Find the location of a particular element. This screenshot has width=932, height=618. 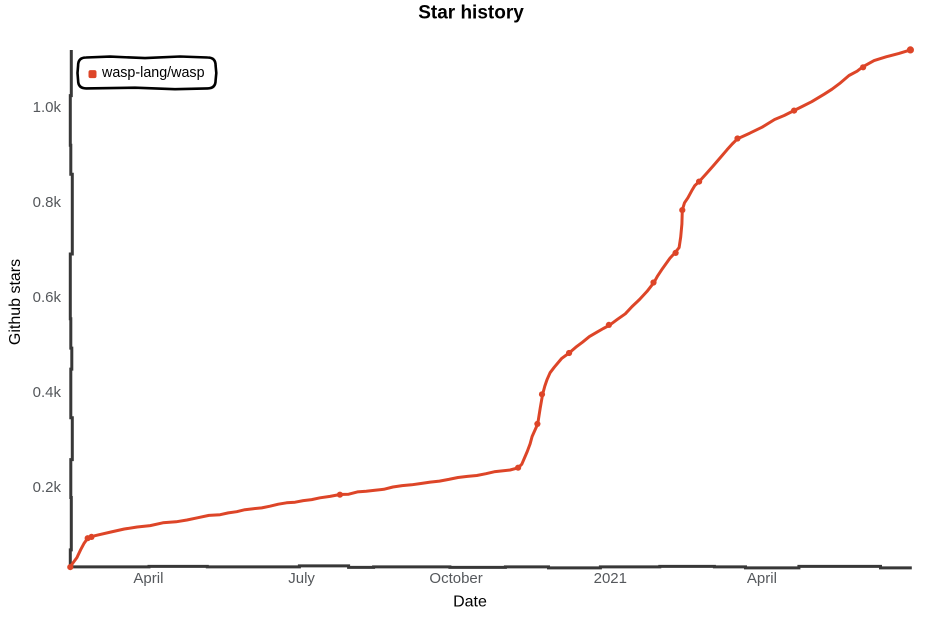

svg-text: 0.6k is located at coordinates (47, 297).